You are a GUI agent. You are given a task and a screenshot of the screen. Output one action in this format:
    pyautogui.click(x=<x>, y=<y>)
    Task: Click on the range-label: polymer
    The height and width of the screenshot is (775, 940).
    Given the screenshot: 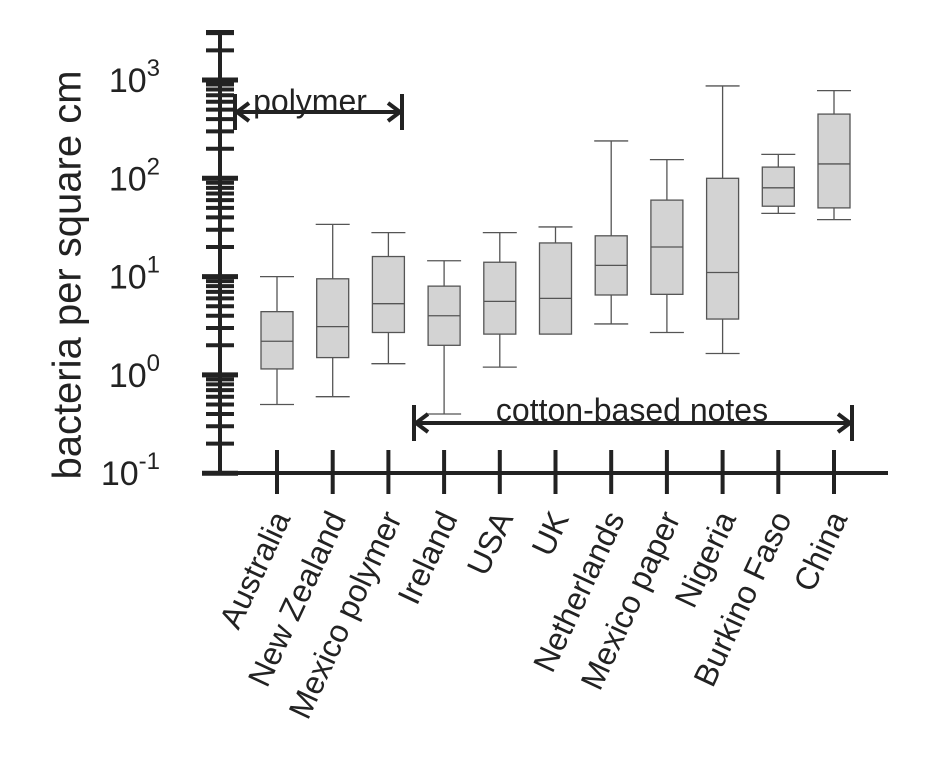 What is the action you would take?
    pyautogui.click(x=310, y=101)
    